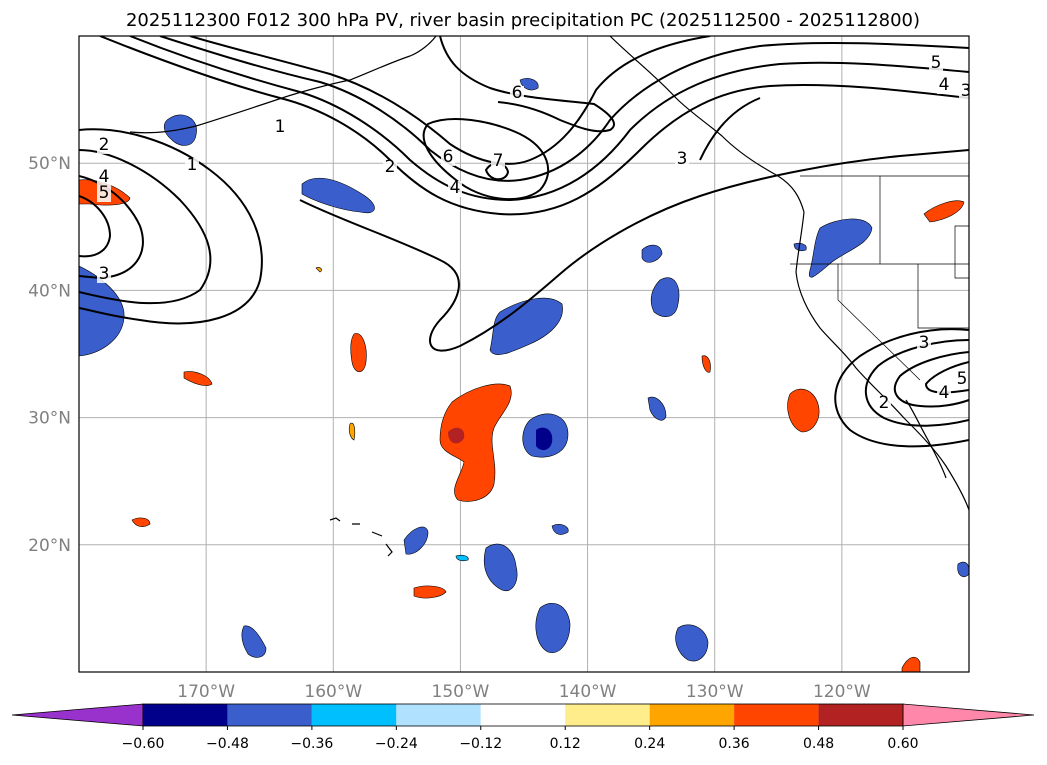  What do you see at coordinates (311, 744) in the screenshot?
I see `colorbar-tick-label: −0.36` at bounding box center [311, 744].